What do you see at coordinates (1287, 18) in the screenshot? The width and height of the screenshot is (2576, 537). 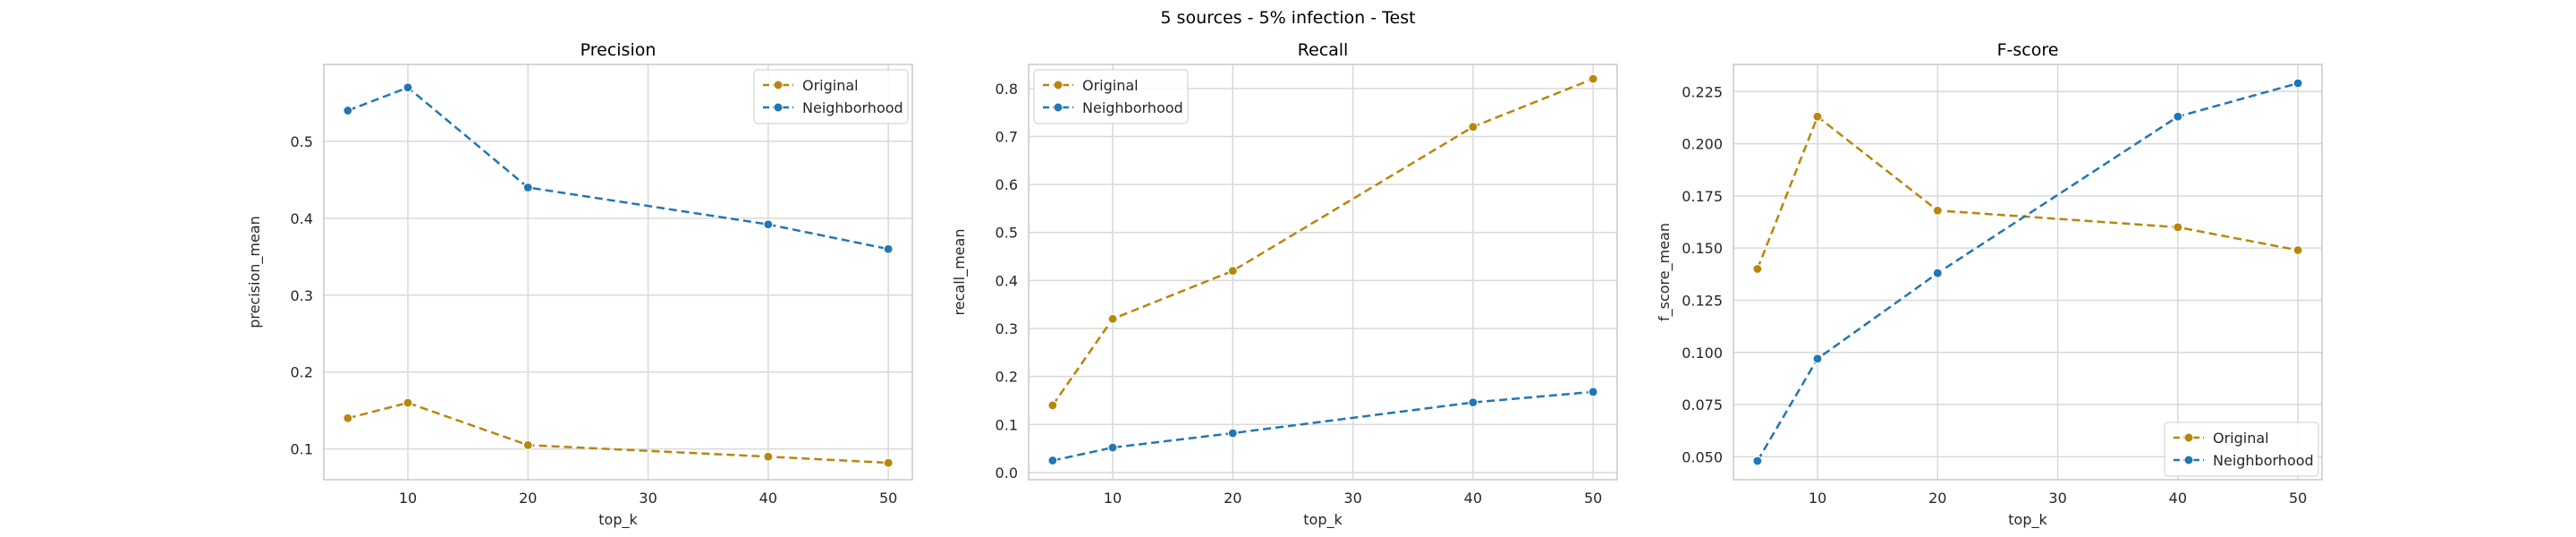 I see `figure-suptitle: 5 sources - 5% infection - Test` at bounding box center [1287, 18].